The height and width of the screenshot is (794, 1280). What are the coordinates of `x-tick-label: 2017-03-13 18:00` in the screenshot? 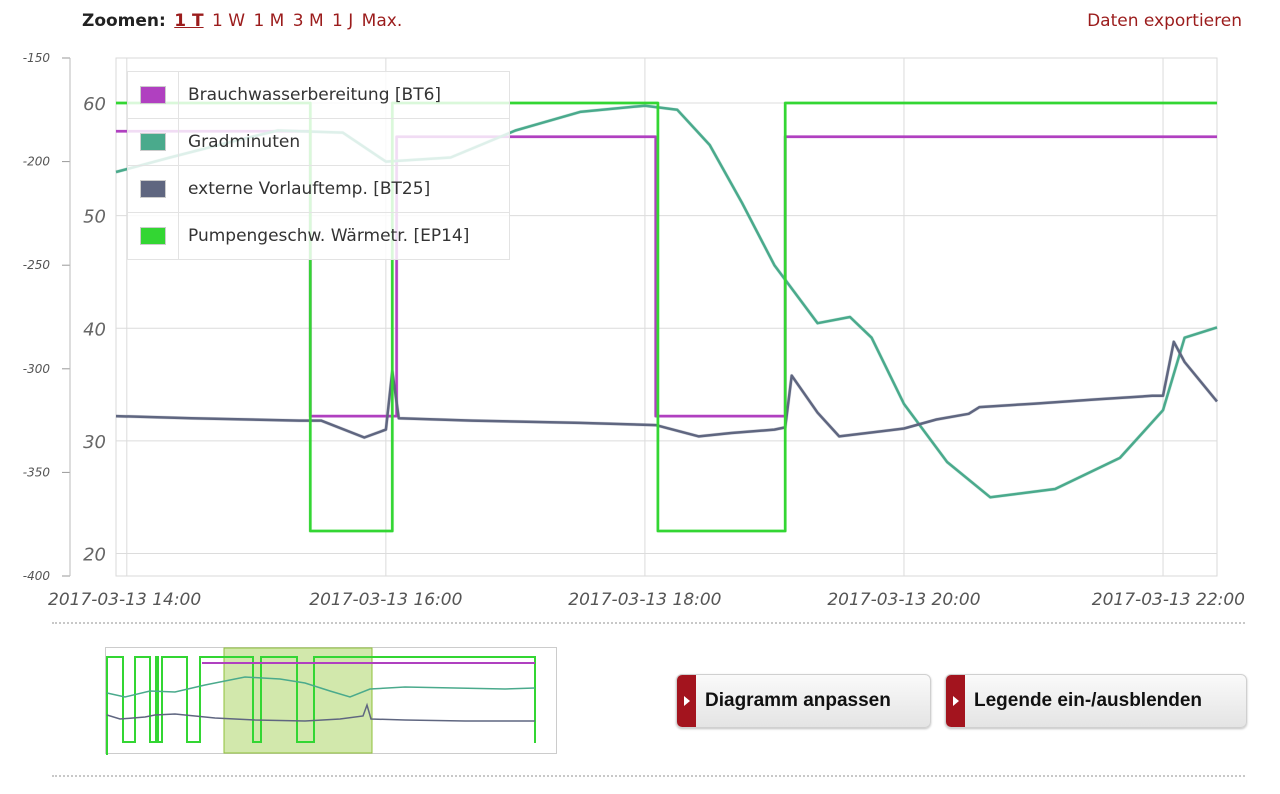 It's located at (644, 600).